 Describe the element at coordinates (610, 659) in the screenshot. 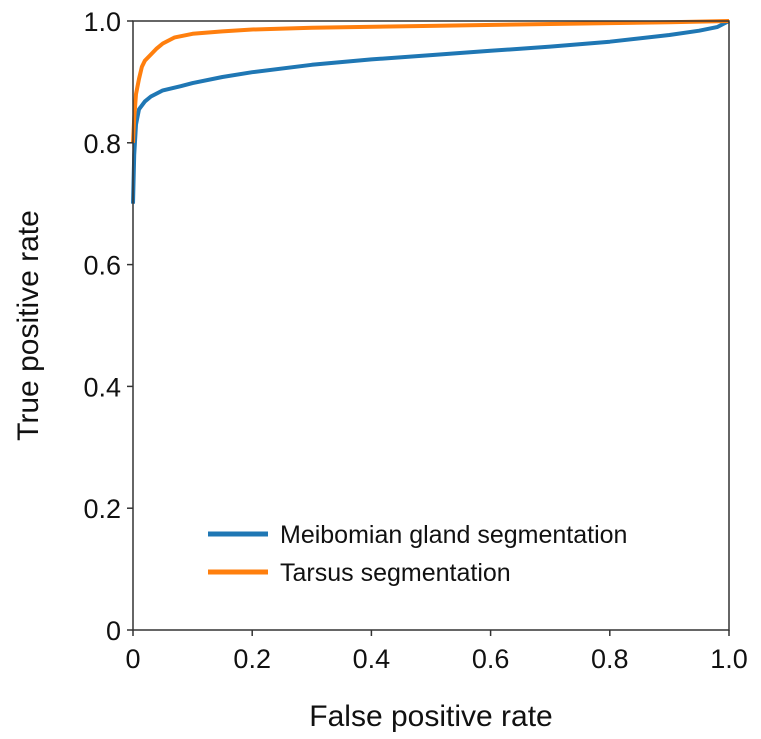

I see `x-tick-label-4: 0.8` at that location.